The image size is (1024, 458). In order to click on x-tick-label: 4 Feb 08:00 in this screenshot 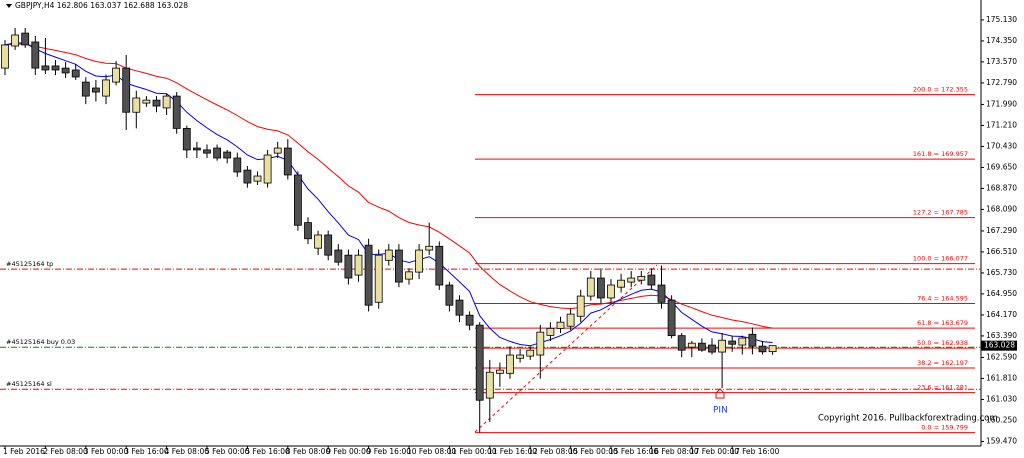, I will do `click(187, 451)`.